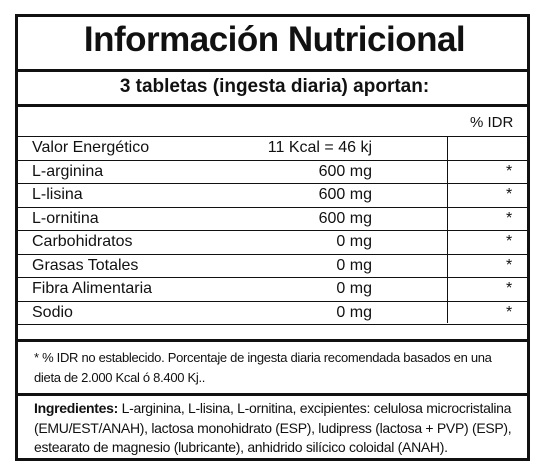 The width and height of the screenshot is (549, 474). Describe the element at coordinates (272, 266) in the screenshot. I see `table-row: Grasas Totales 0 mg *` at that location.